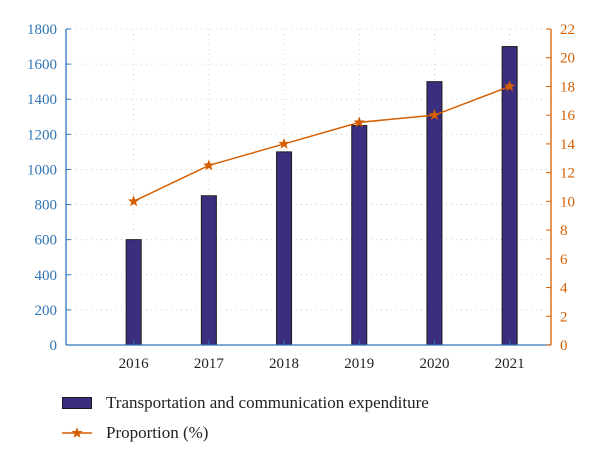  I want to click on tick-label-right: 10, so click(567, 202).